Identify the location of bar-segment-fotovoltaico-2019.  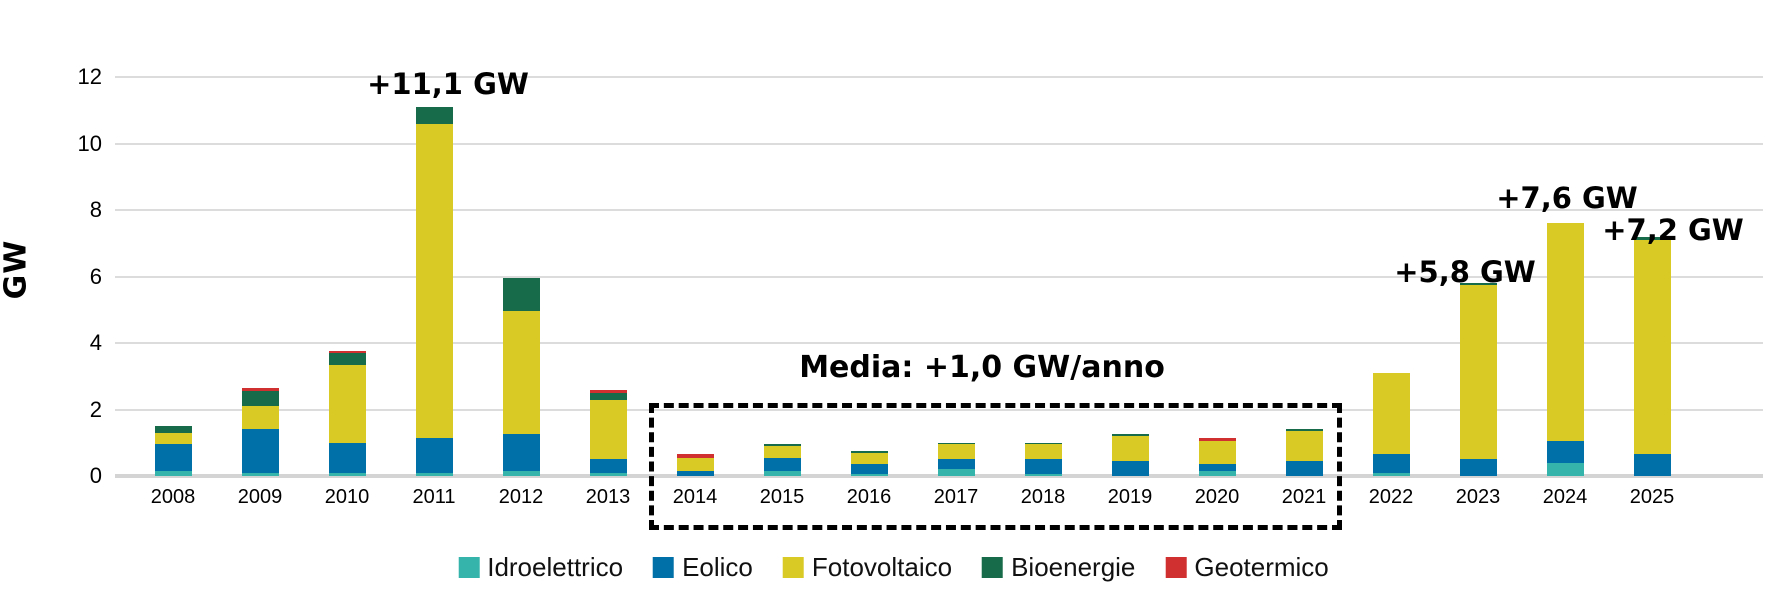
(1130, 449).